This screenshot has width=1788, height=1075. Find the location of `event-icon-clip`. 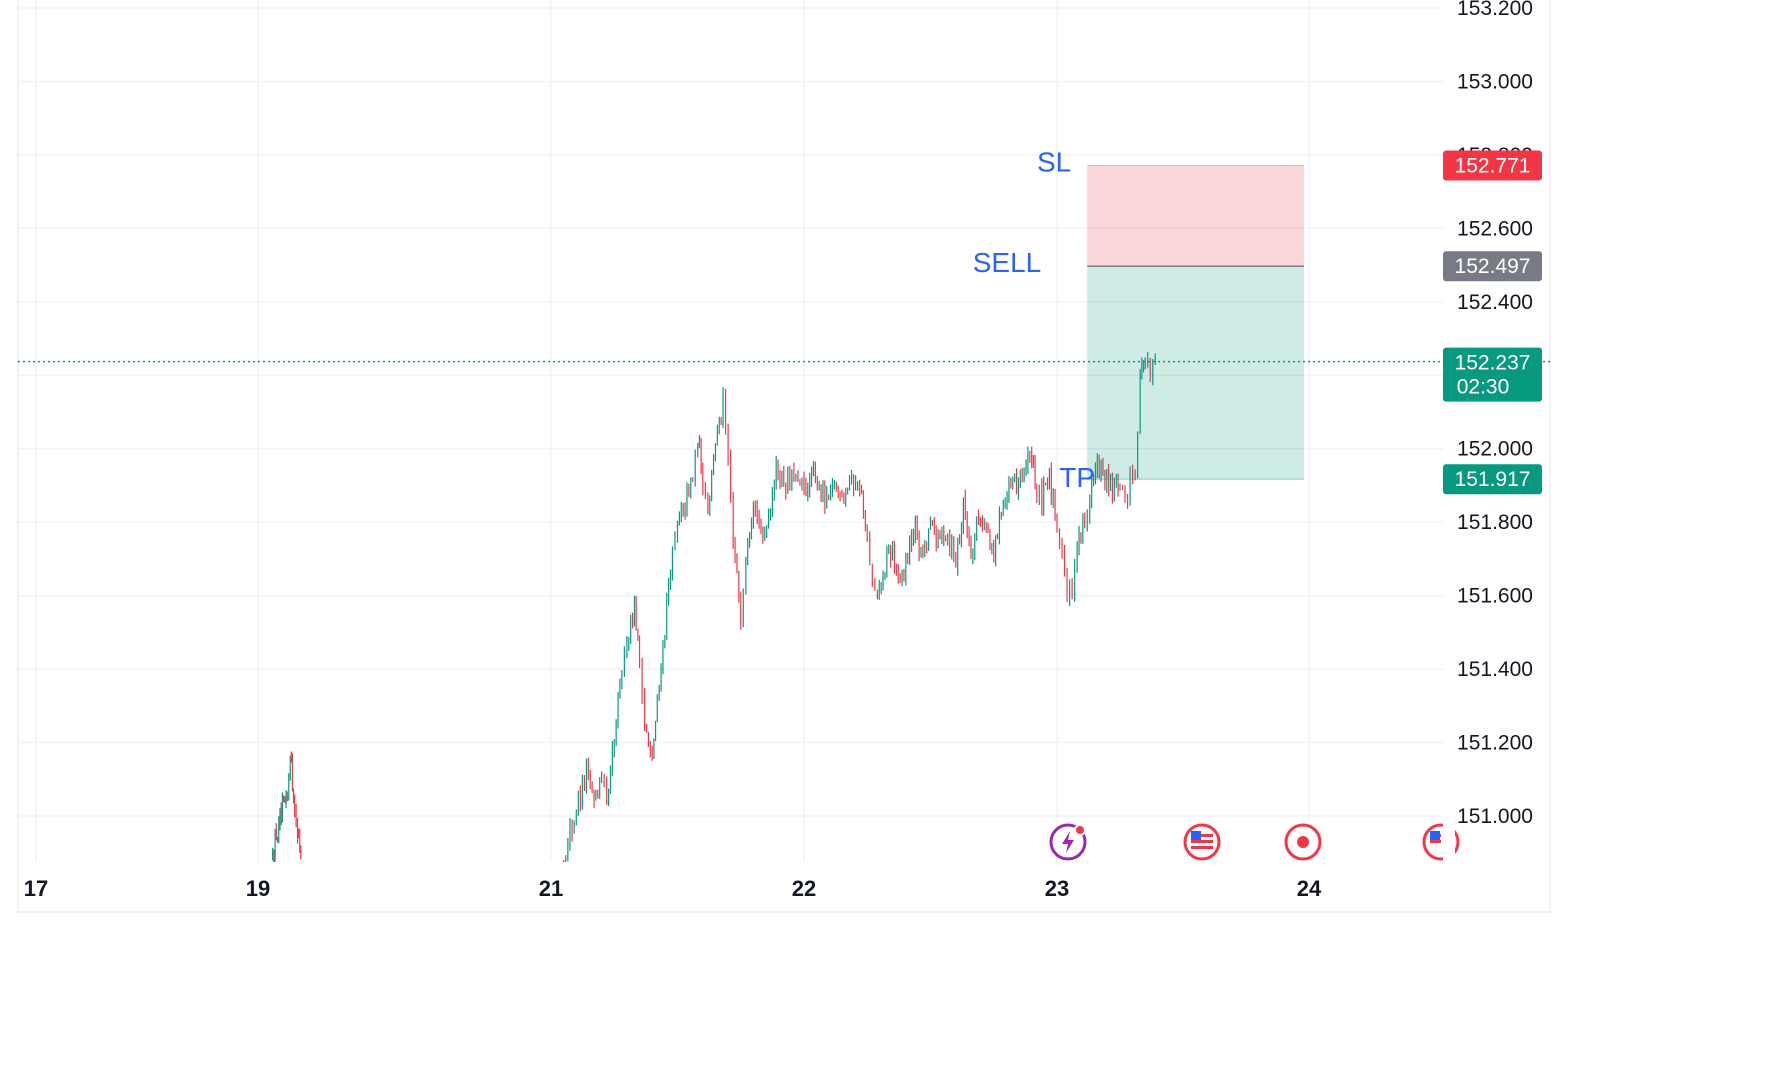

event-icon-clip is located at coordinates (1449, 843).